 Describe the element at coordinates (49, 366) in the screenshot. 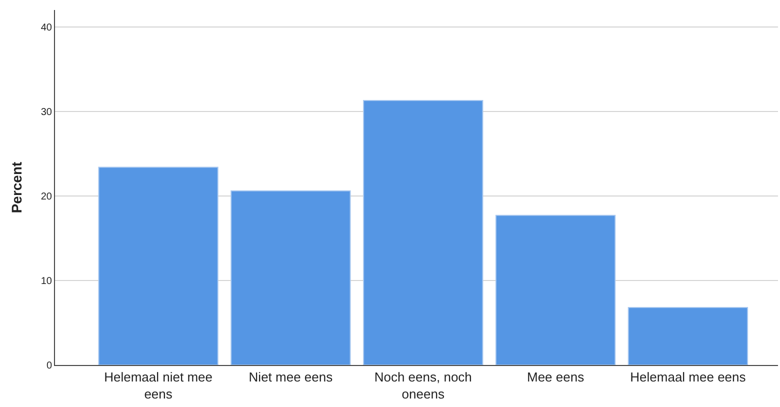

I see `y-tick-label: 0` at that location.